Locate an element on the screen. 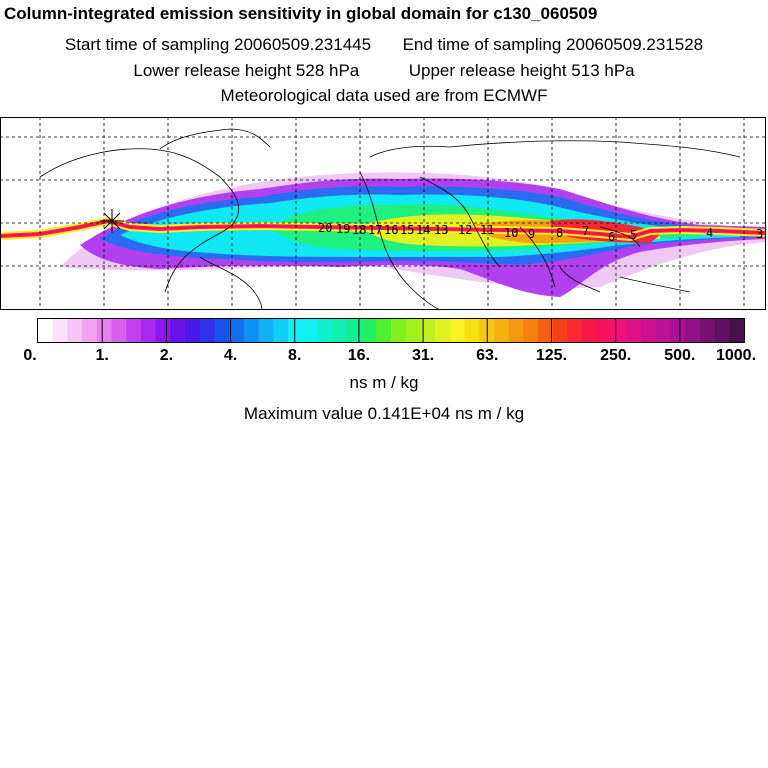  trajectory-day-label: 13 is located at coordinates (441, 230).